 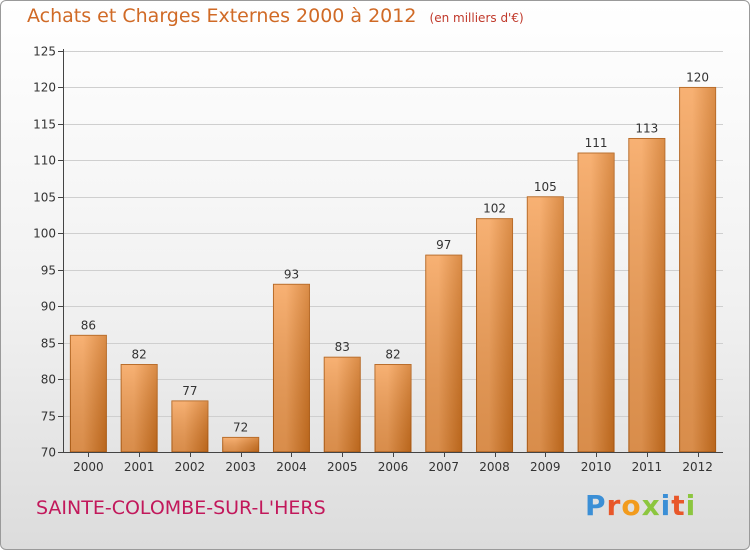 I want to click on logo-letter: x, so click(x=651, y=505).